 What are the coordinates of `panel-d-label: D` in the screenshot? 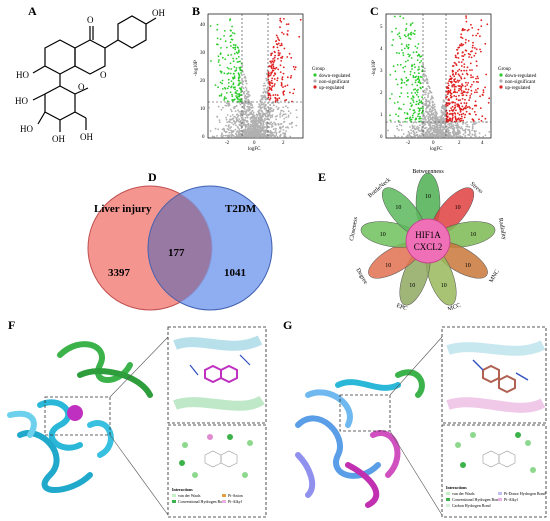 It's located at (152, 177).